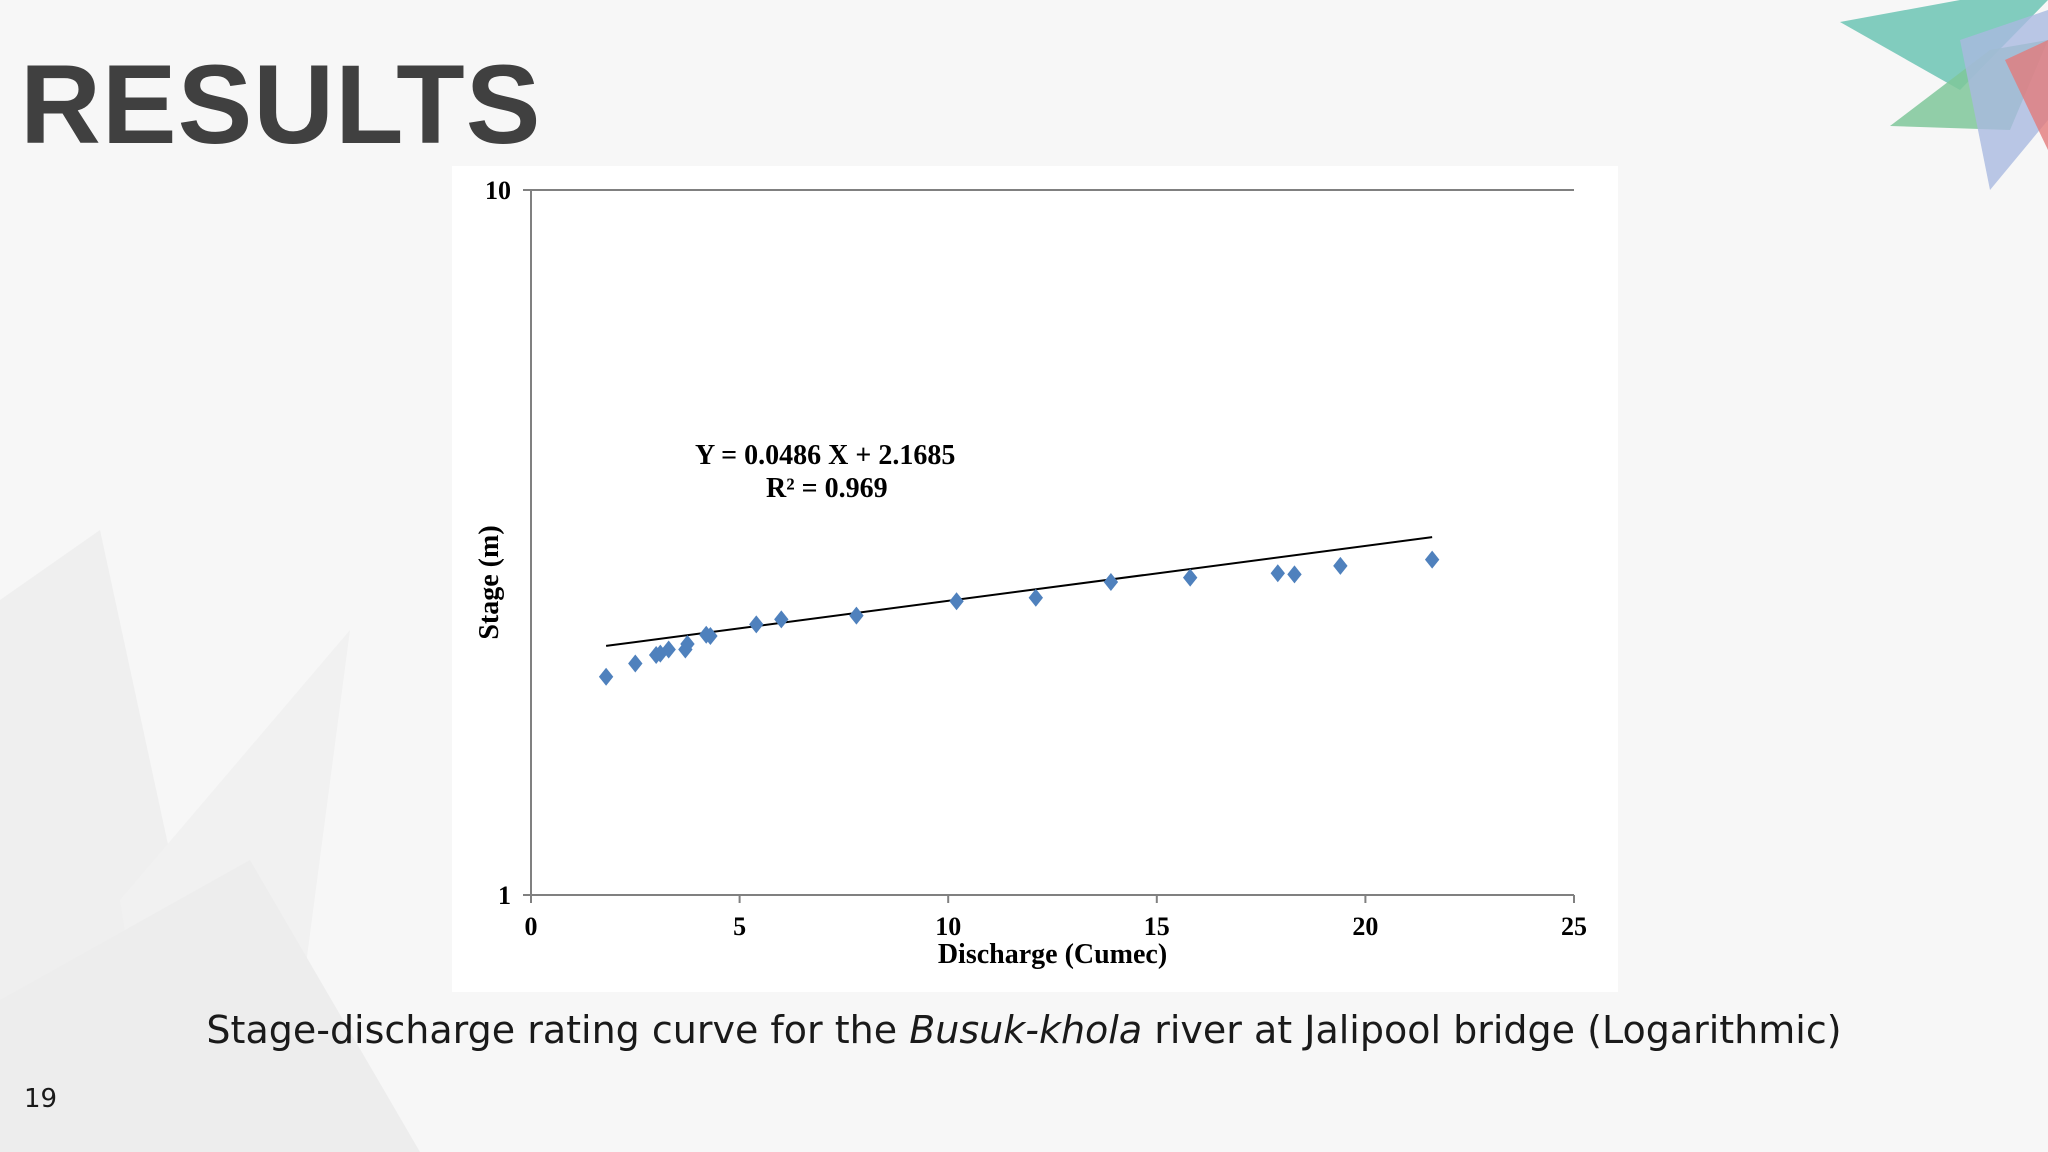  Describe the element at coordinates (739, 926) in the screenshot. I see `x-tick-label: 5` at that location.